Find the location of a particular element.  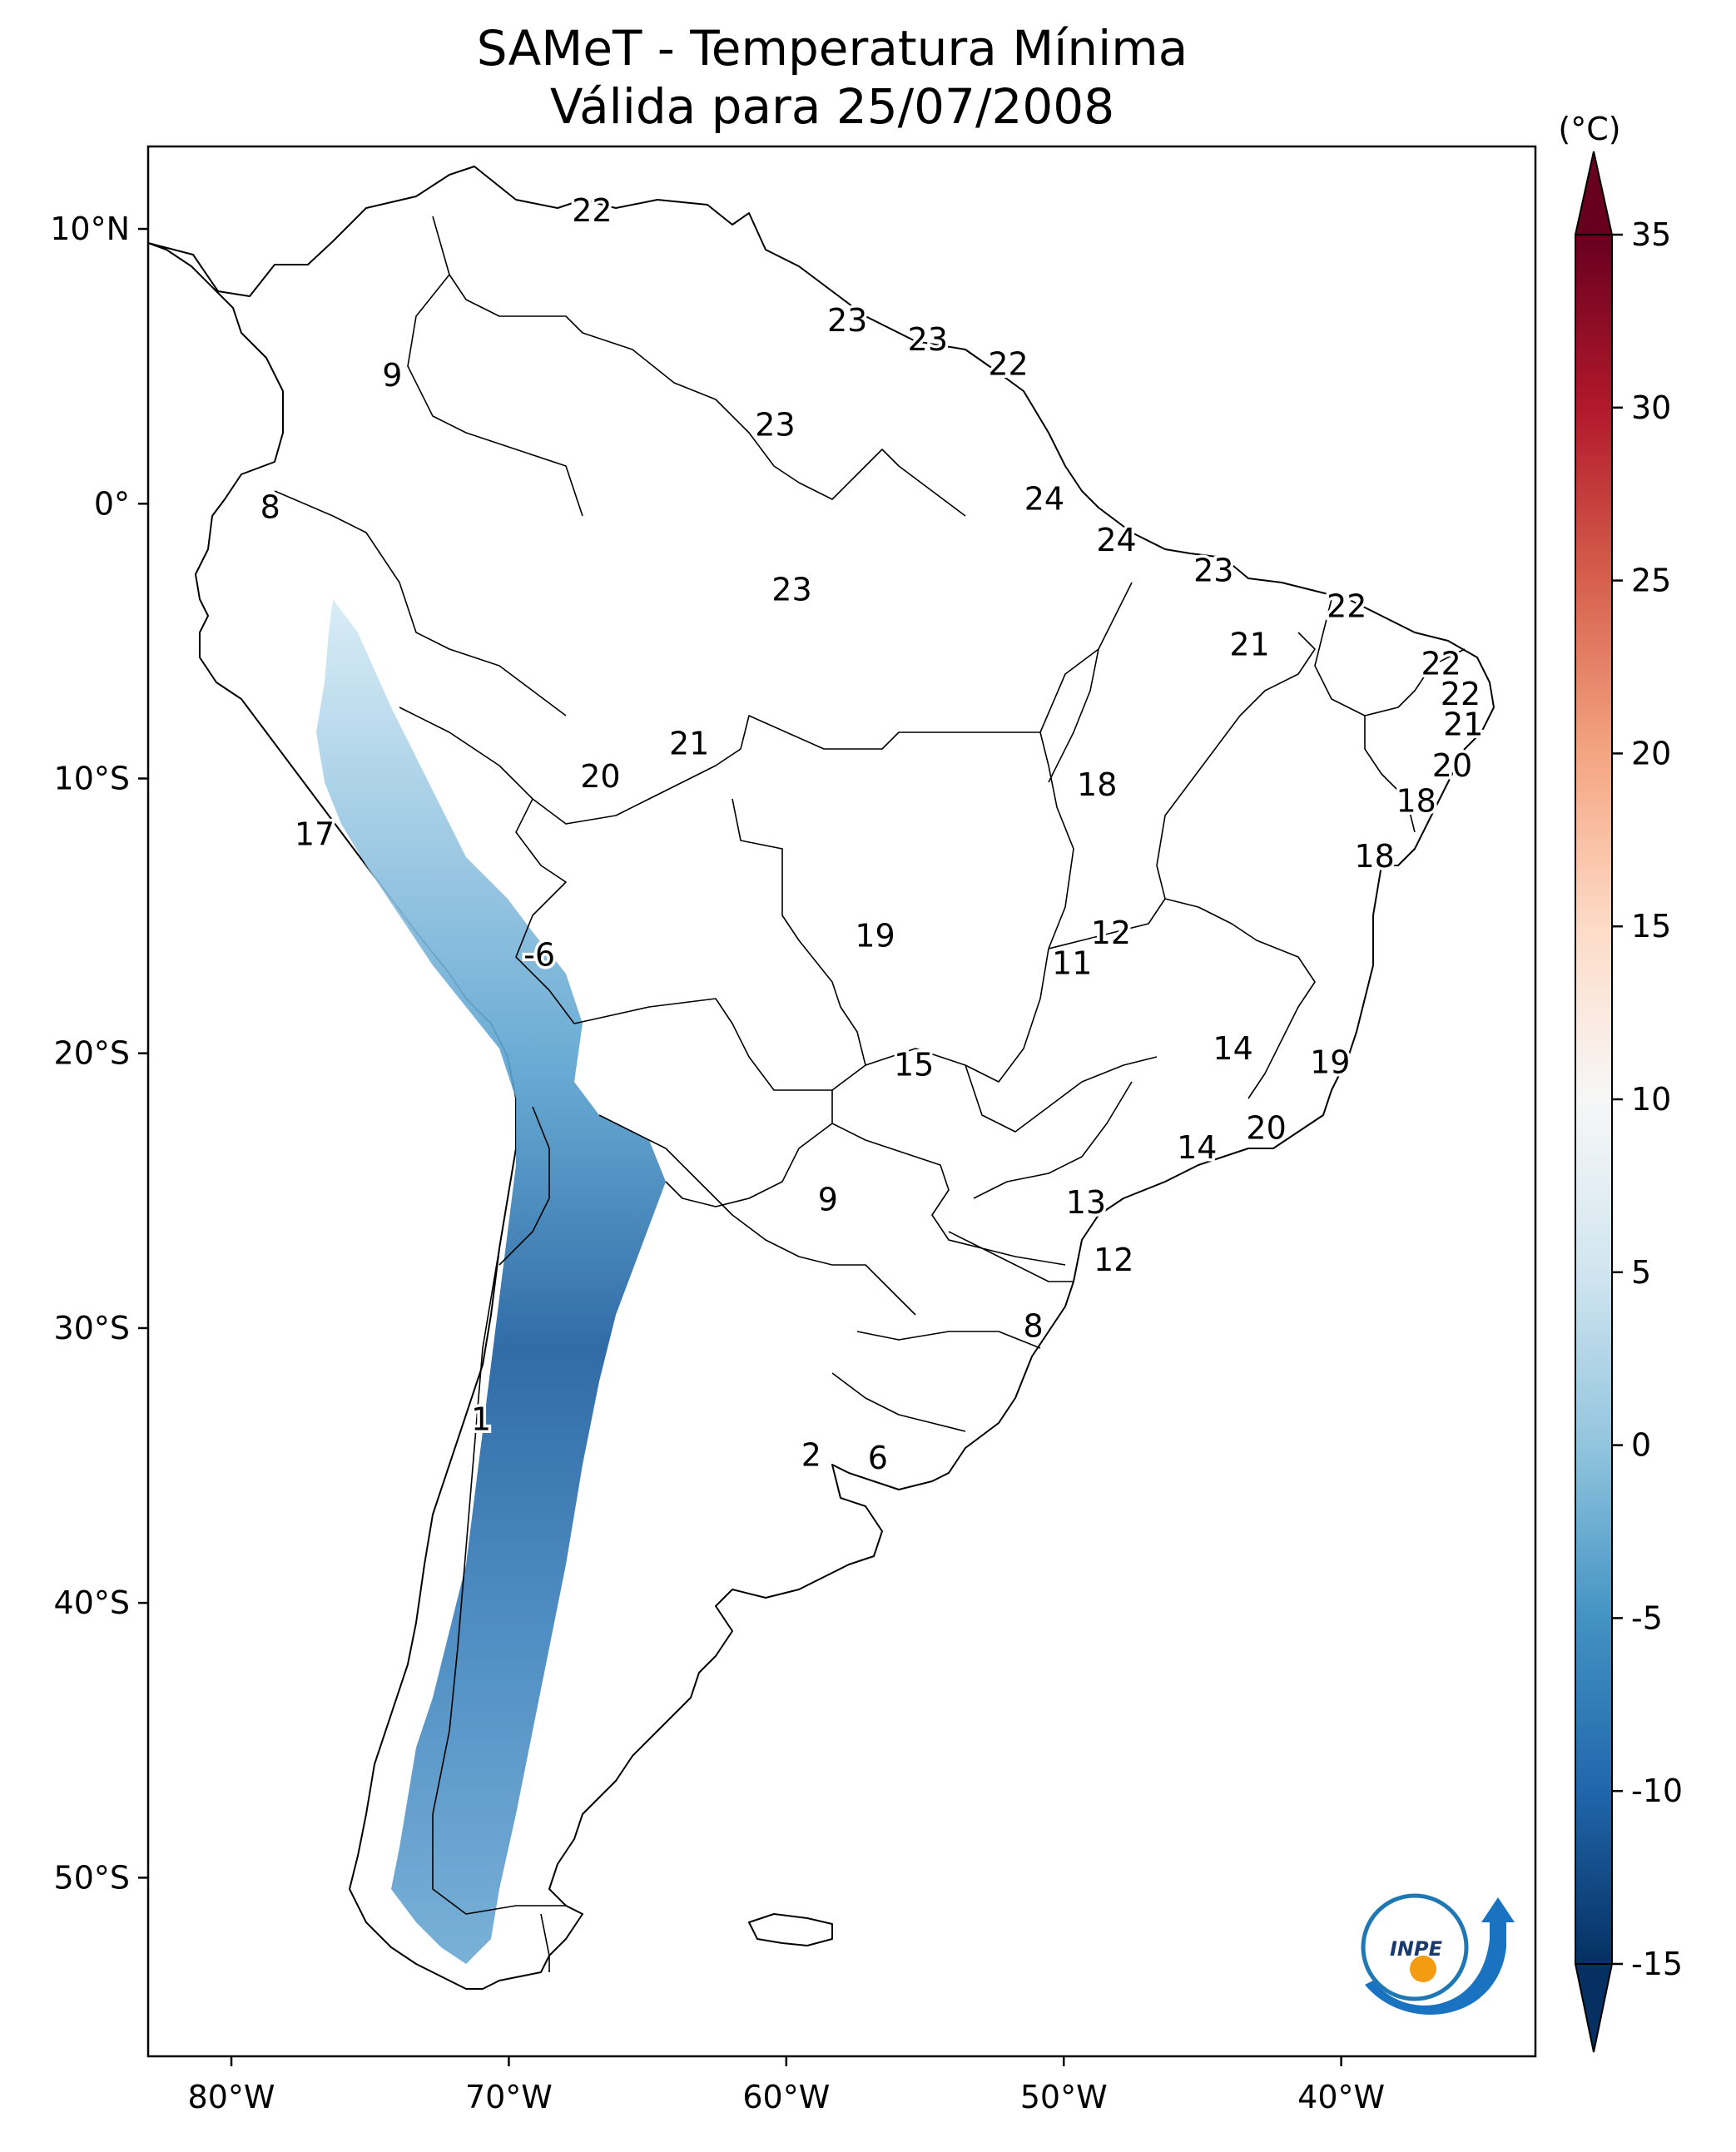

y-tick-label: 20°S is located at coordinates (92, 1053).